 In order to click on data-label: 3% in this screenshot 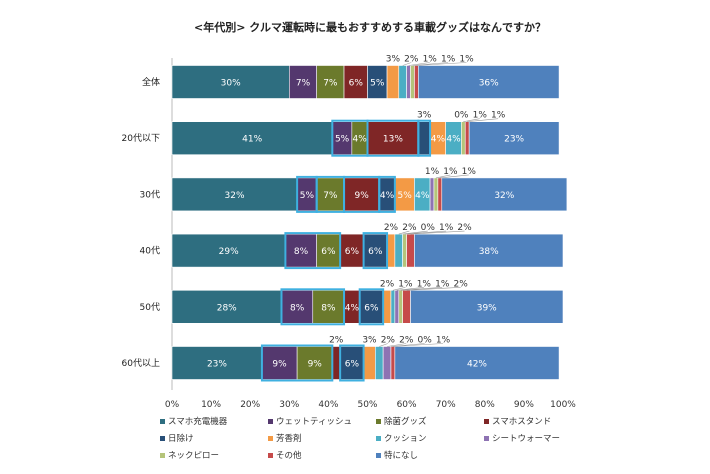, I will do `click(369, 341)`.